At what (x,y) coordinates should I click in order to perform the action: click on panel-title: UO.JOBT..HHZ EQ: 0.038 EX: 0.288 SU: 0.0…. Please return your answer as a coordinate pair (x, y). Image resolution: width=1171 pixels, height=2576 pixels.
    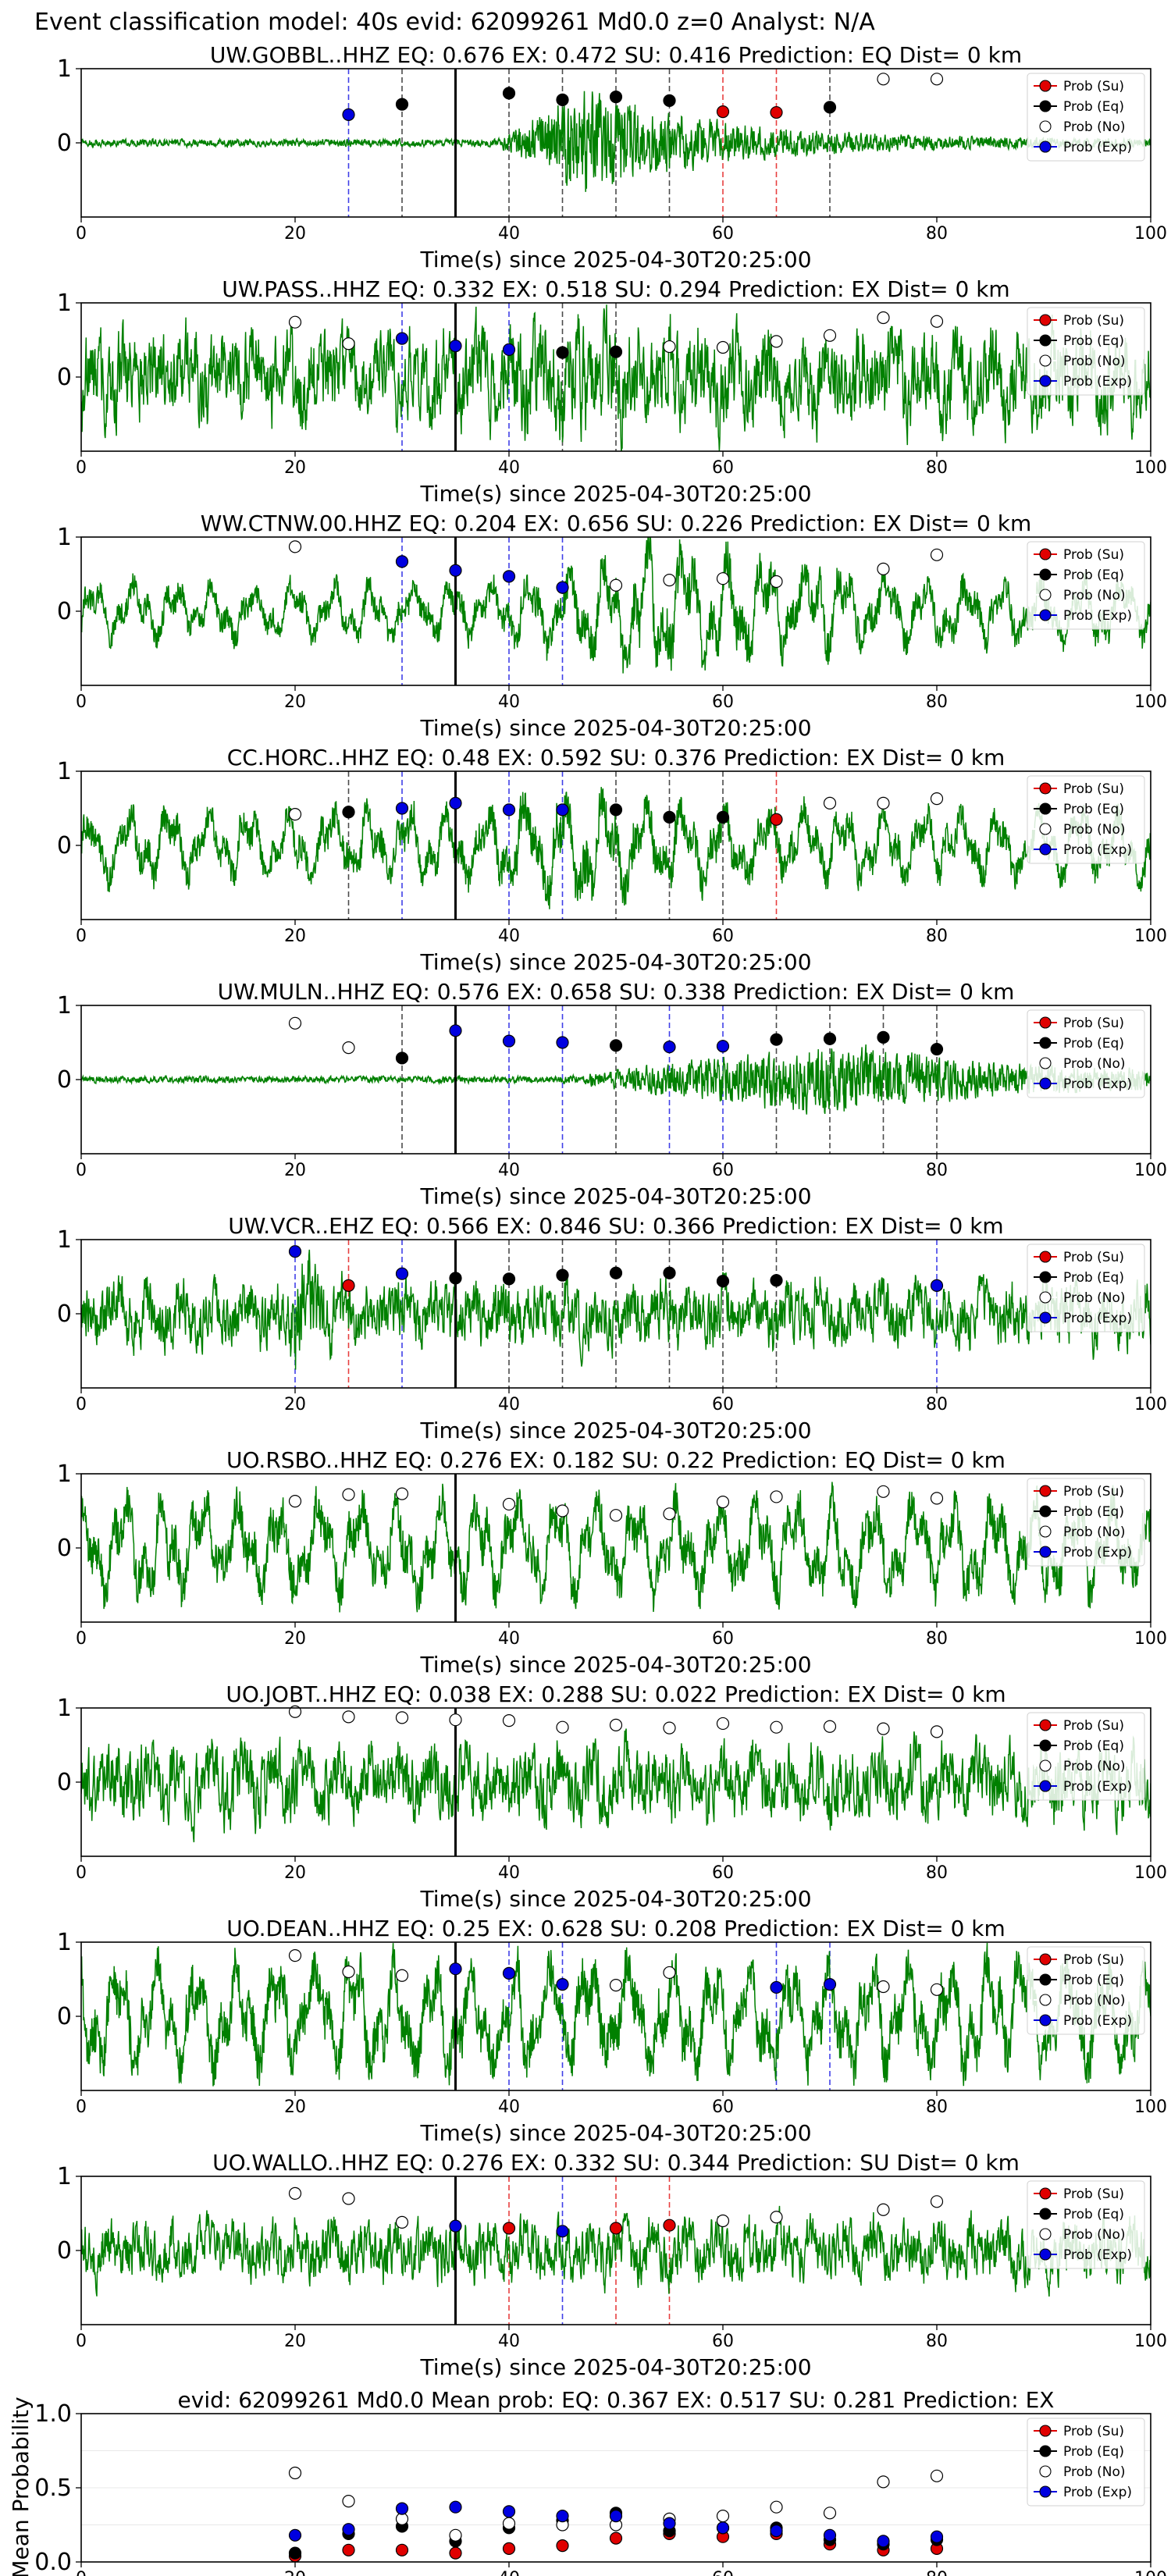
    Looking at the image, I should click on (615, 1694).